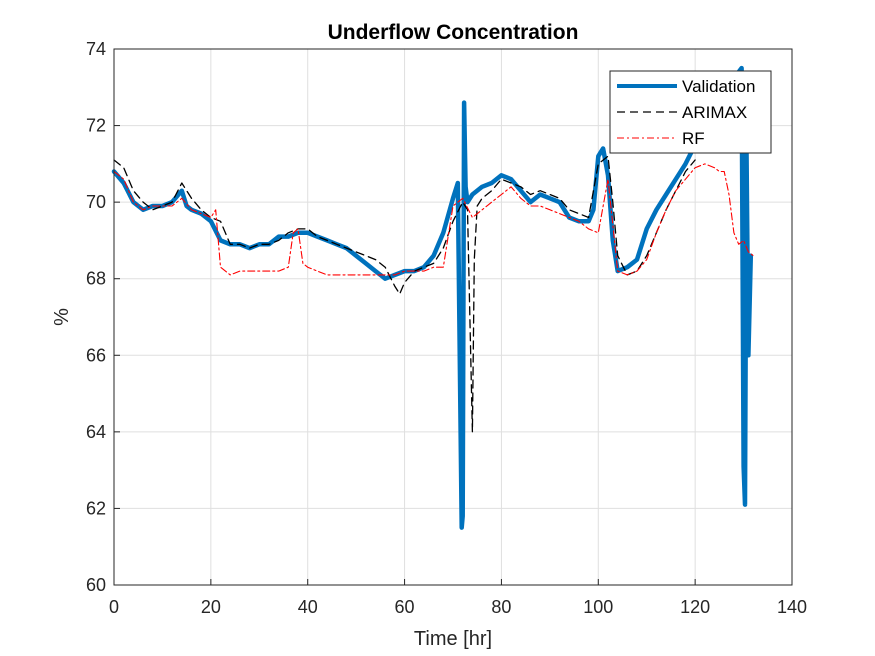  What do you see at coordinates (792, 607) in the screenshot?
I see `x-tick-label: 140` at bounding box center [792, 607].